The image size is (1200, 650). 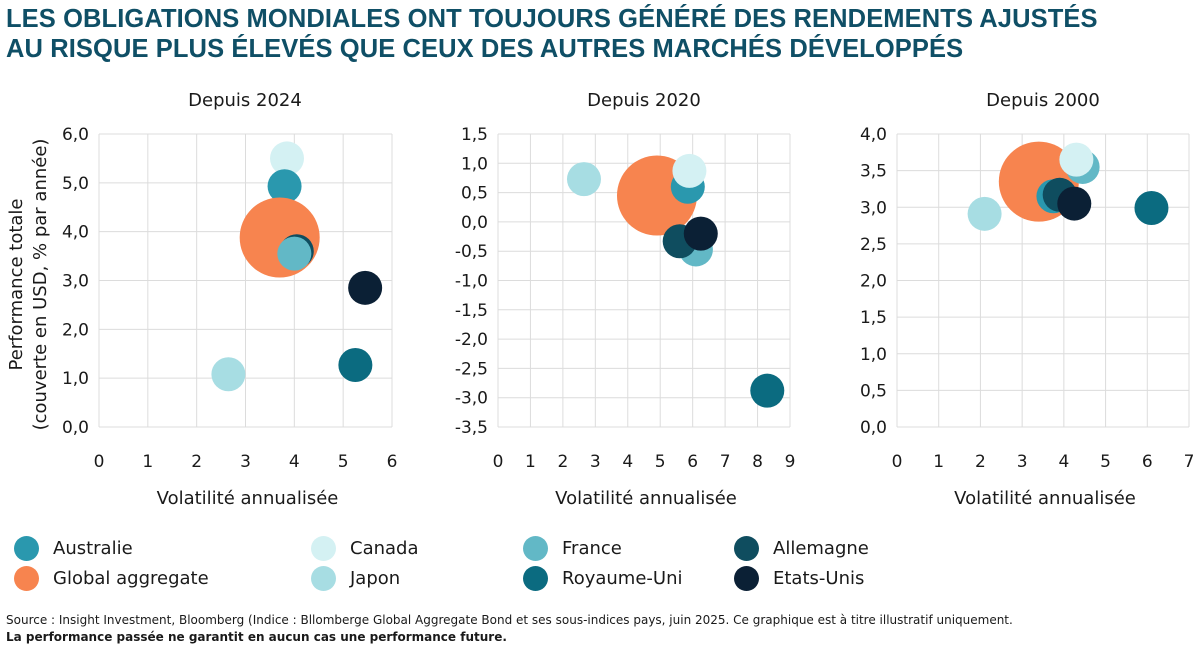 I want to click on legend-swatch-allemagne, so click(x=746, y=548).